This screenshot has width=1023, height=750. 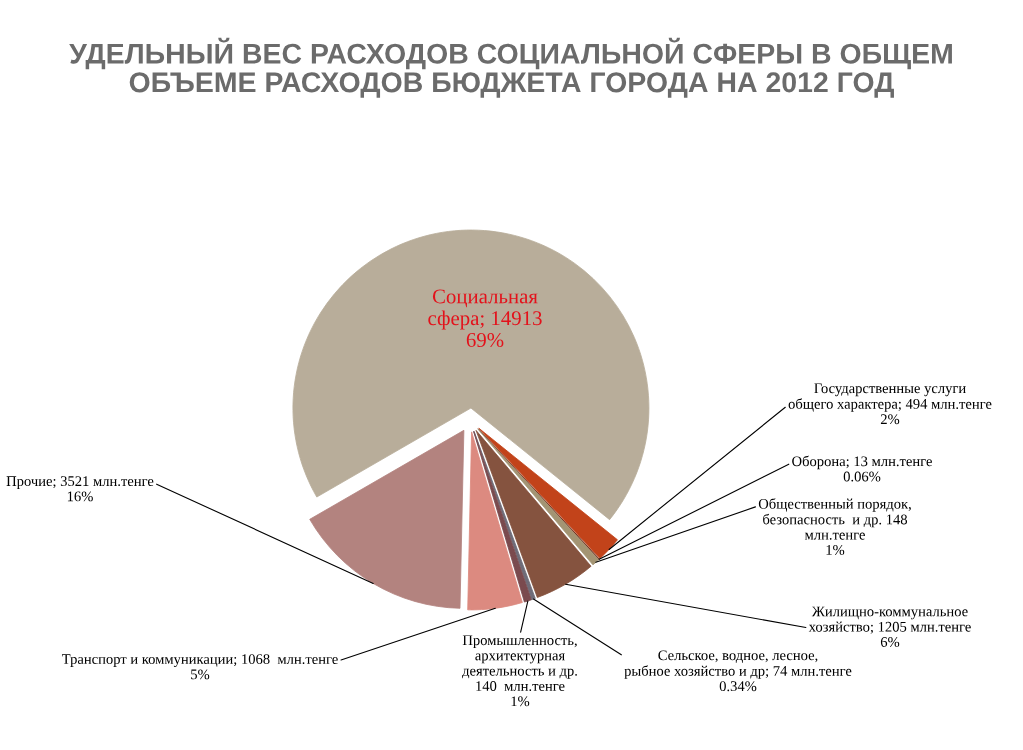 I want to click on slice-label: Транспорт и коммуникации; 1068 млн.тенге 5%, so click(x=199, y=667).